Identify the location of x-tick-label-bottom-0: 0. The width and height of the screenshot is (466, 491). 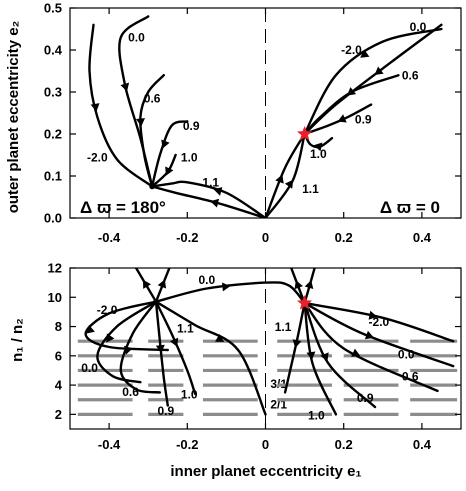
(265, 444).